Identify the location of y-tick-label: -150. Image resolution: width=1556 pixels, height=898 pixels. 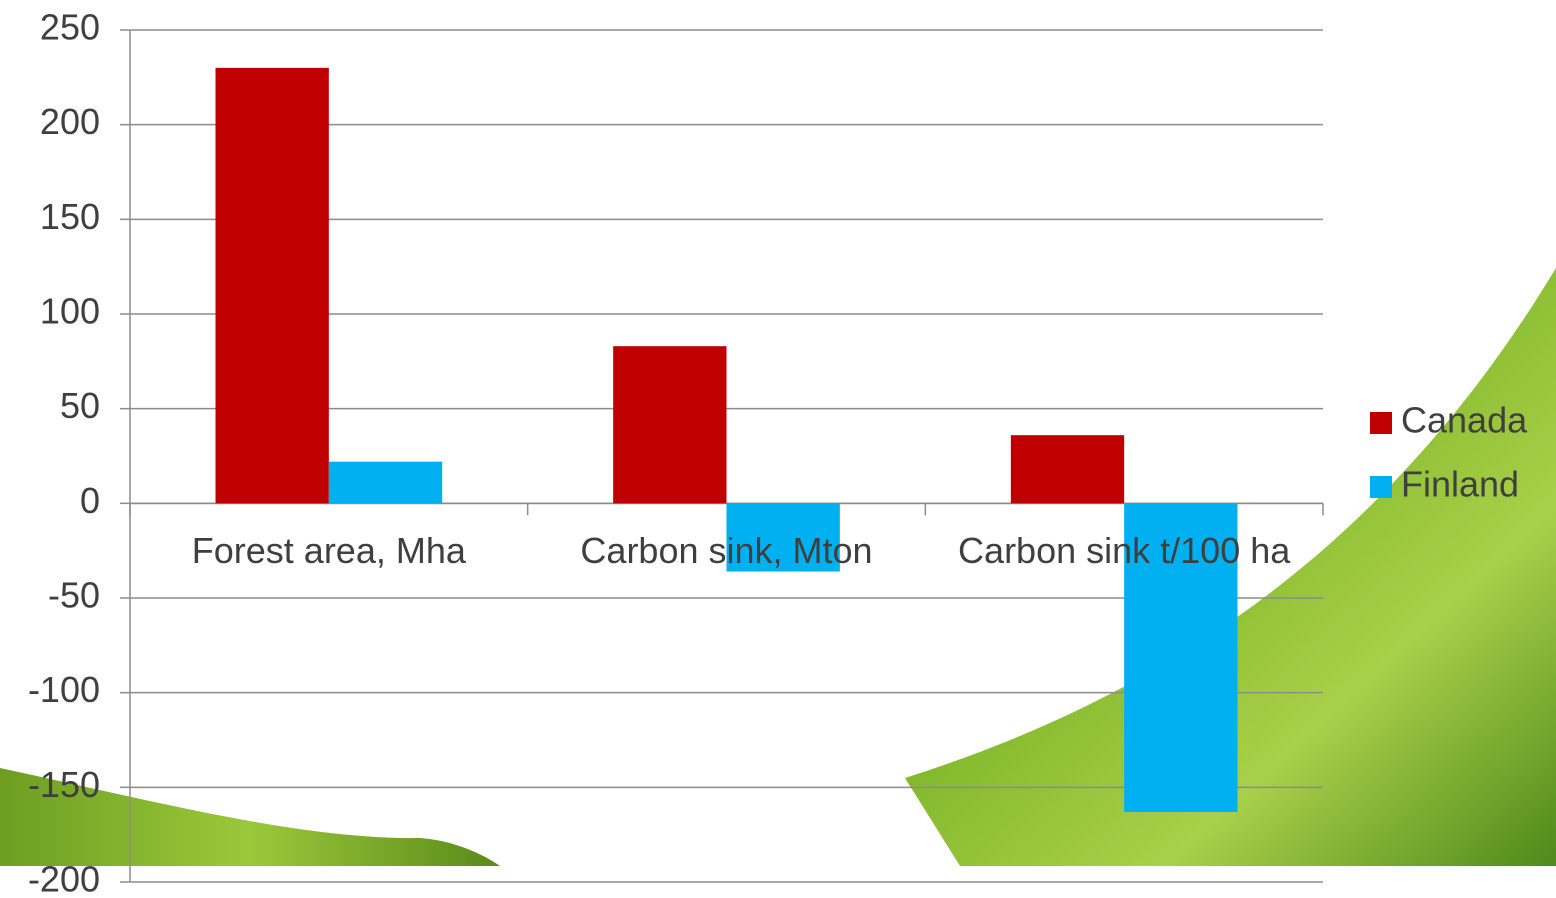
(64, 784).